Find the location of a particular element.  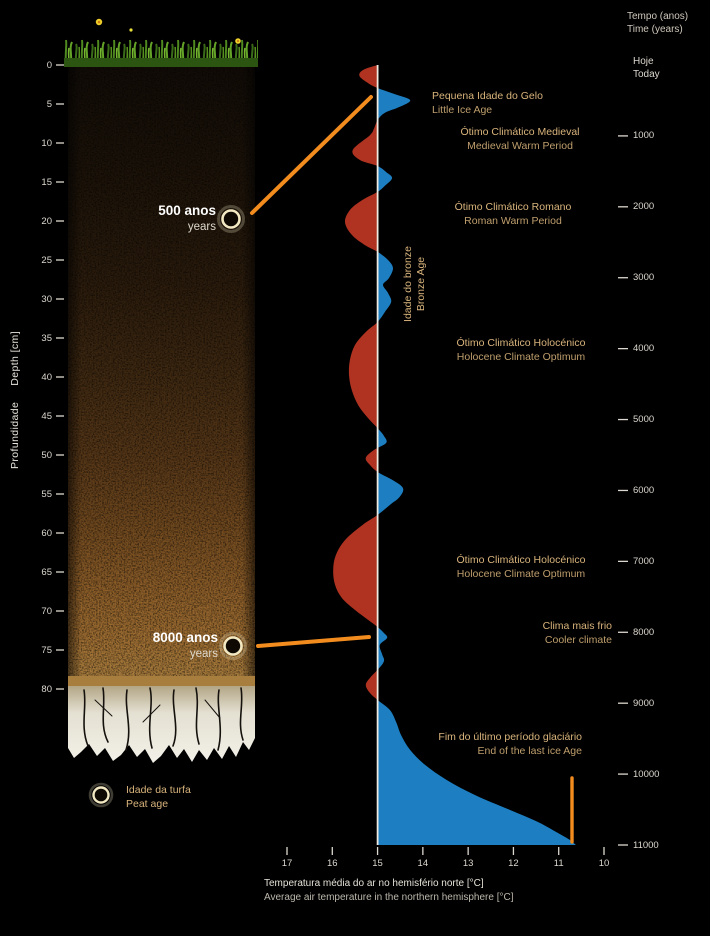

marker-label-8000-sub: years is located at coordinates (203, 654).